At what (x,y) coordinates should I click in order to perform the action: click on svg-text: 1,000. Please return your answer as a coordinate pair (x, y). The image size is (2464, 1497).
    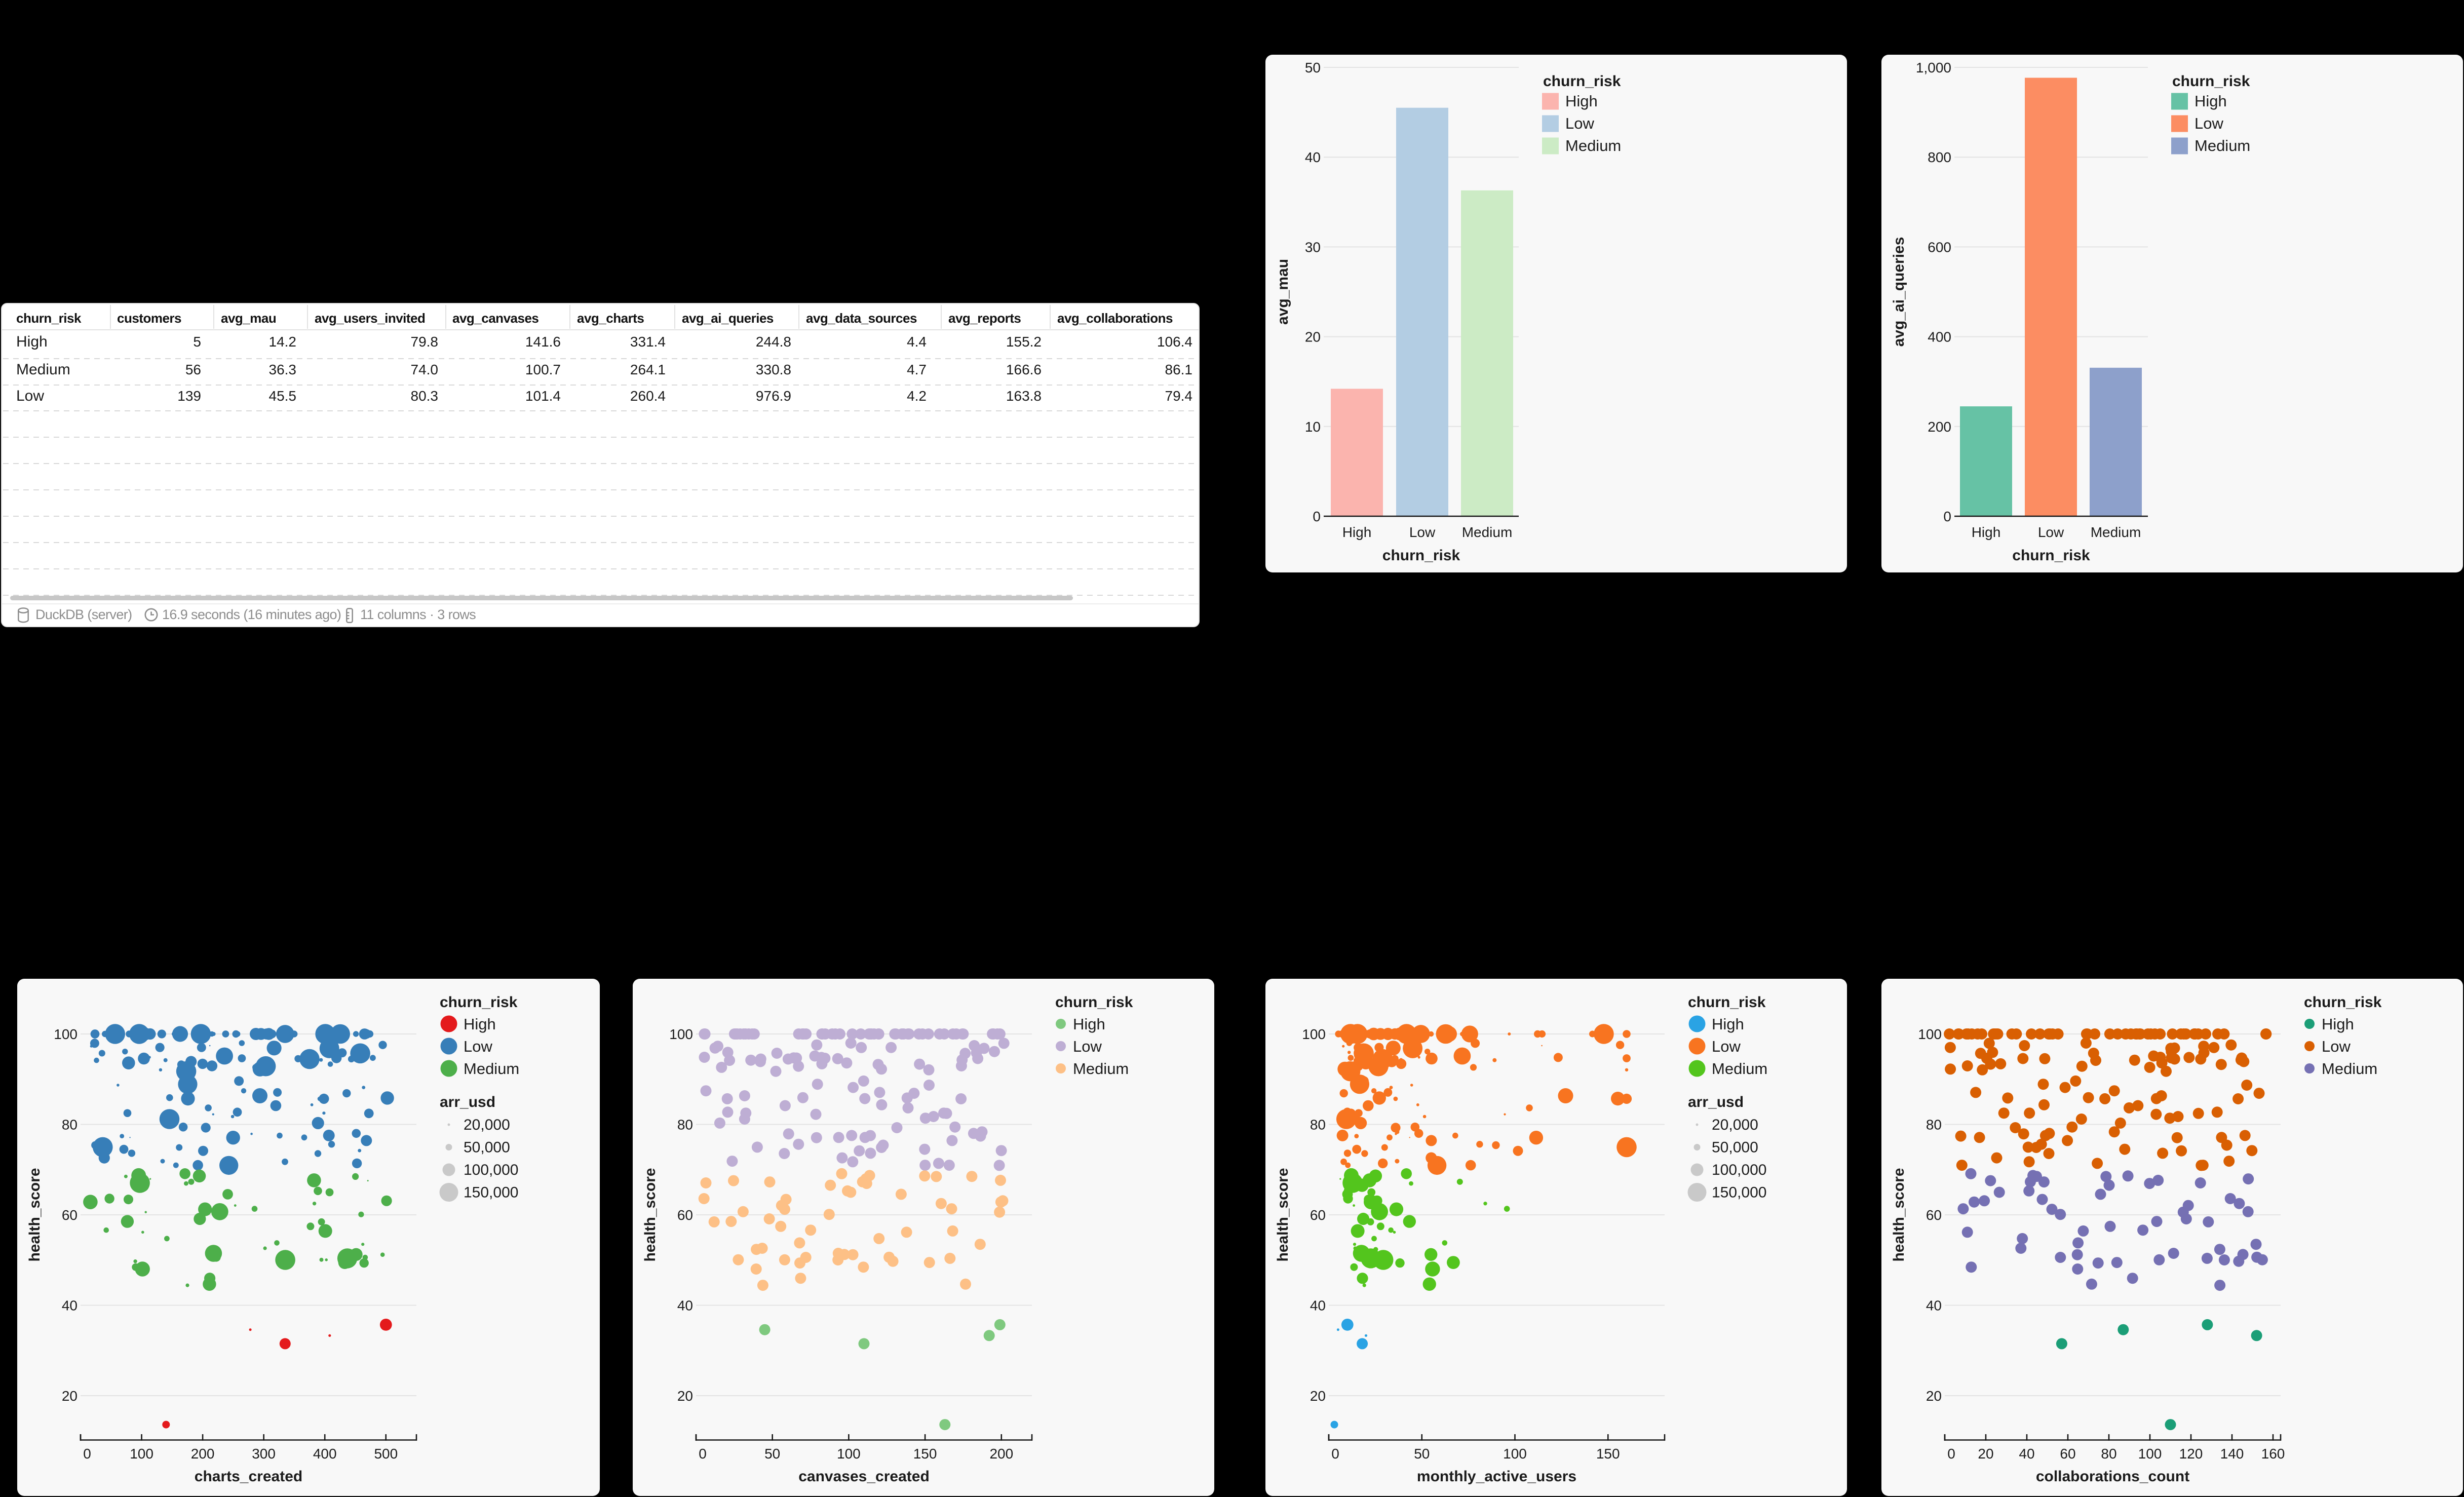
    Looking at the image, I should click on (1933, 68).